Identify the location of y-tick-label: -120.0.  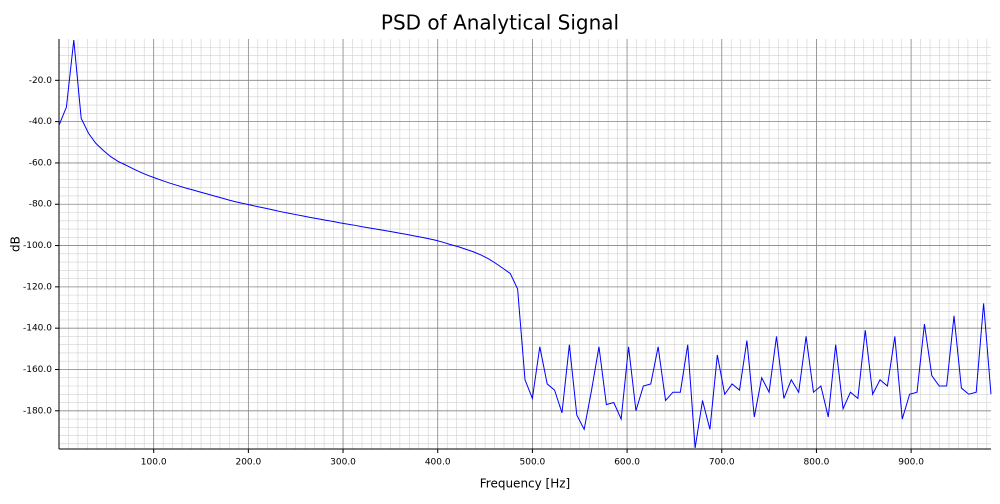
(37, 287).